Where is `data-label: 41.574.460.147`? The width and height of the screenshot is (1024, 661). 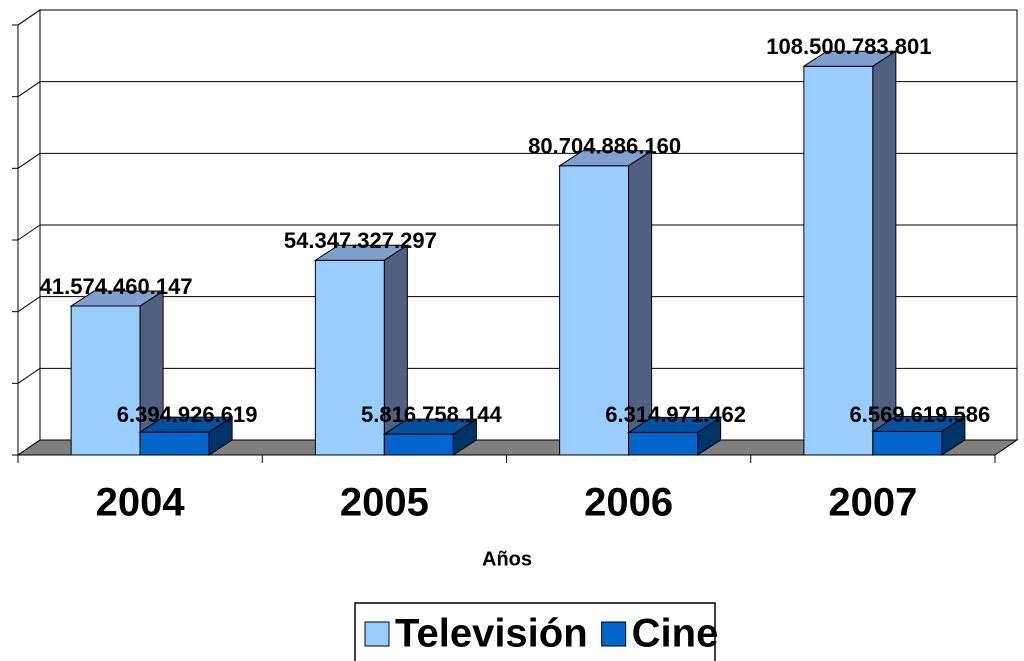
data-label: 41.574.460.147 is located at coordinates (116, 286).